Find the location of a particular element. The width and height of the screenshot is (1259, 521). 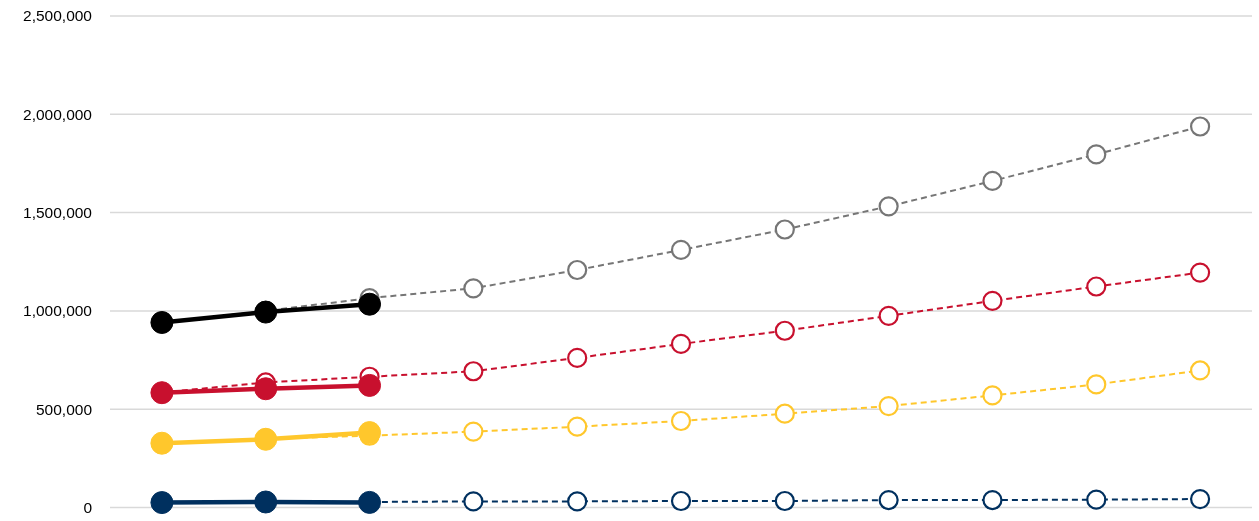

y-tick-label: 1,500,000 is located at coordinates (58, 213).